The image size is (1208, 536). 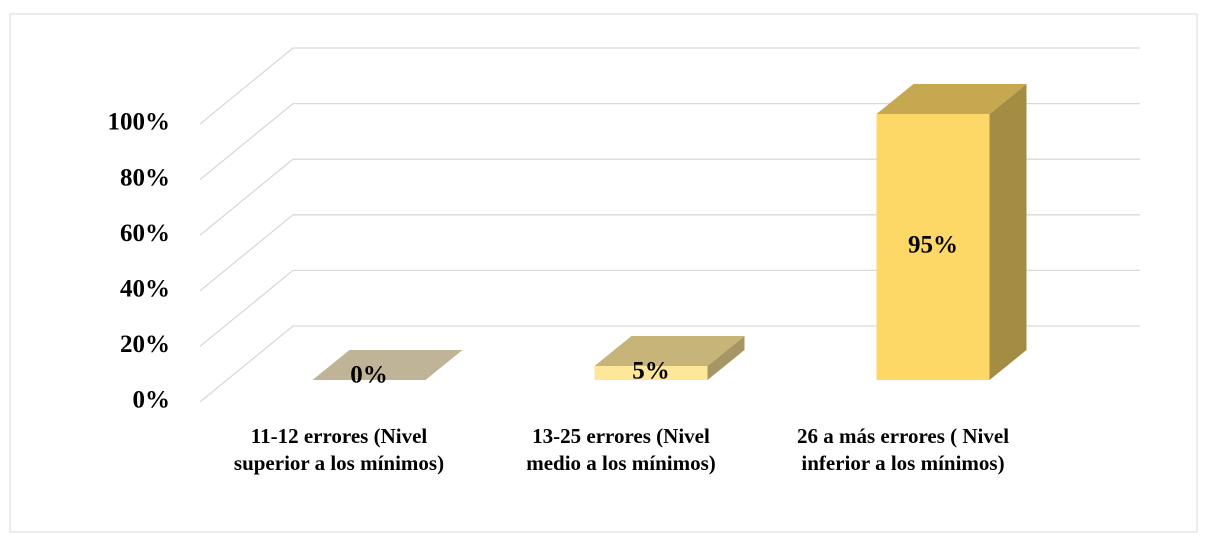 What do you see at coordinates (145, 344) in the screenshot?
I see `y-tick-label: 20%` at bounding box center [145, 344].